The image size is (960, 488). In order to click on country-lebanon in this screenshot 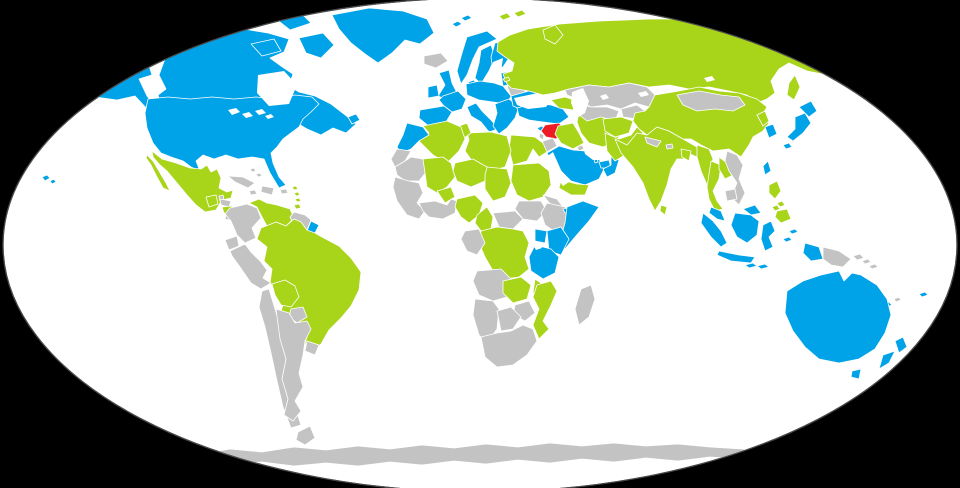, I will do `click(541, 136)`.